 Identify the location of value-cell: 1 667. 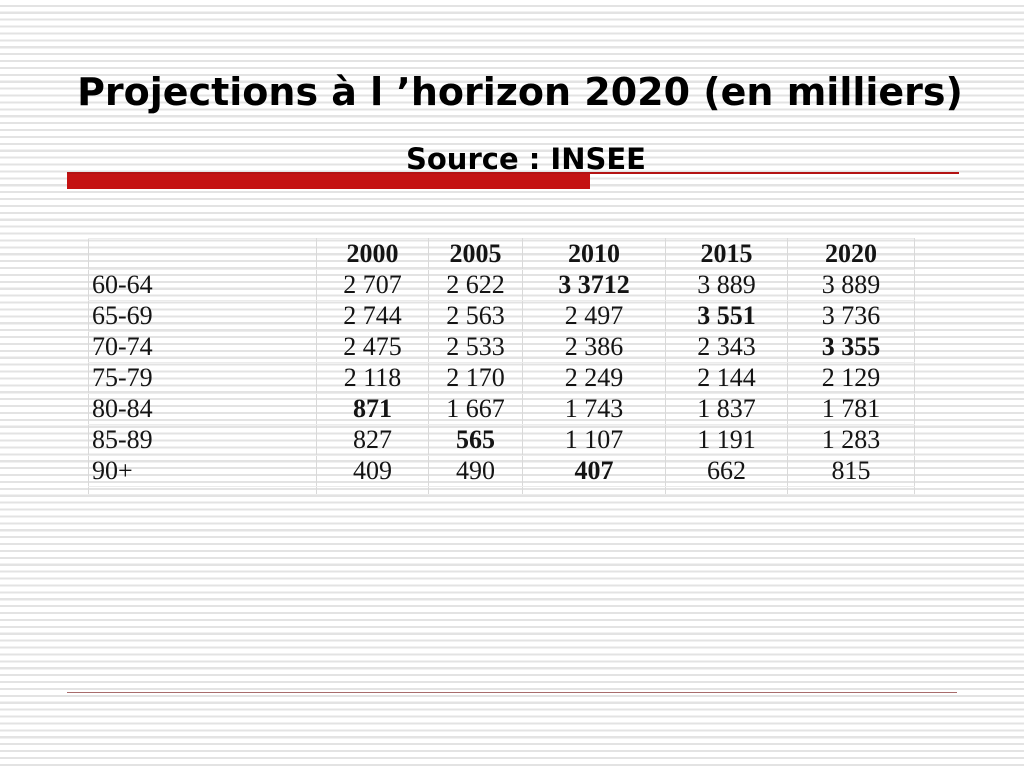
(475, 409).